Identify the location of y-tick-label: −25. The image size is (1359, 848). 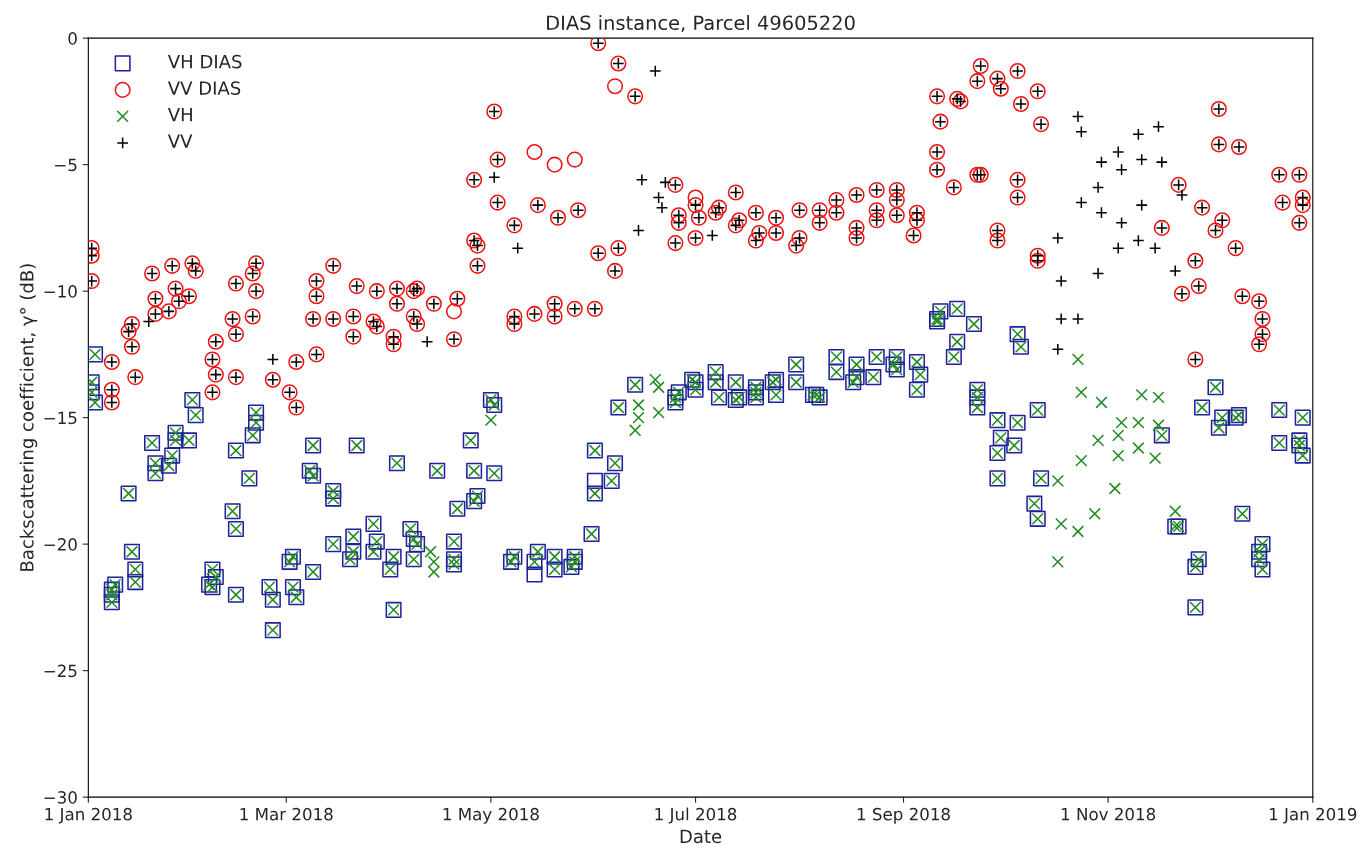
(60, 671).